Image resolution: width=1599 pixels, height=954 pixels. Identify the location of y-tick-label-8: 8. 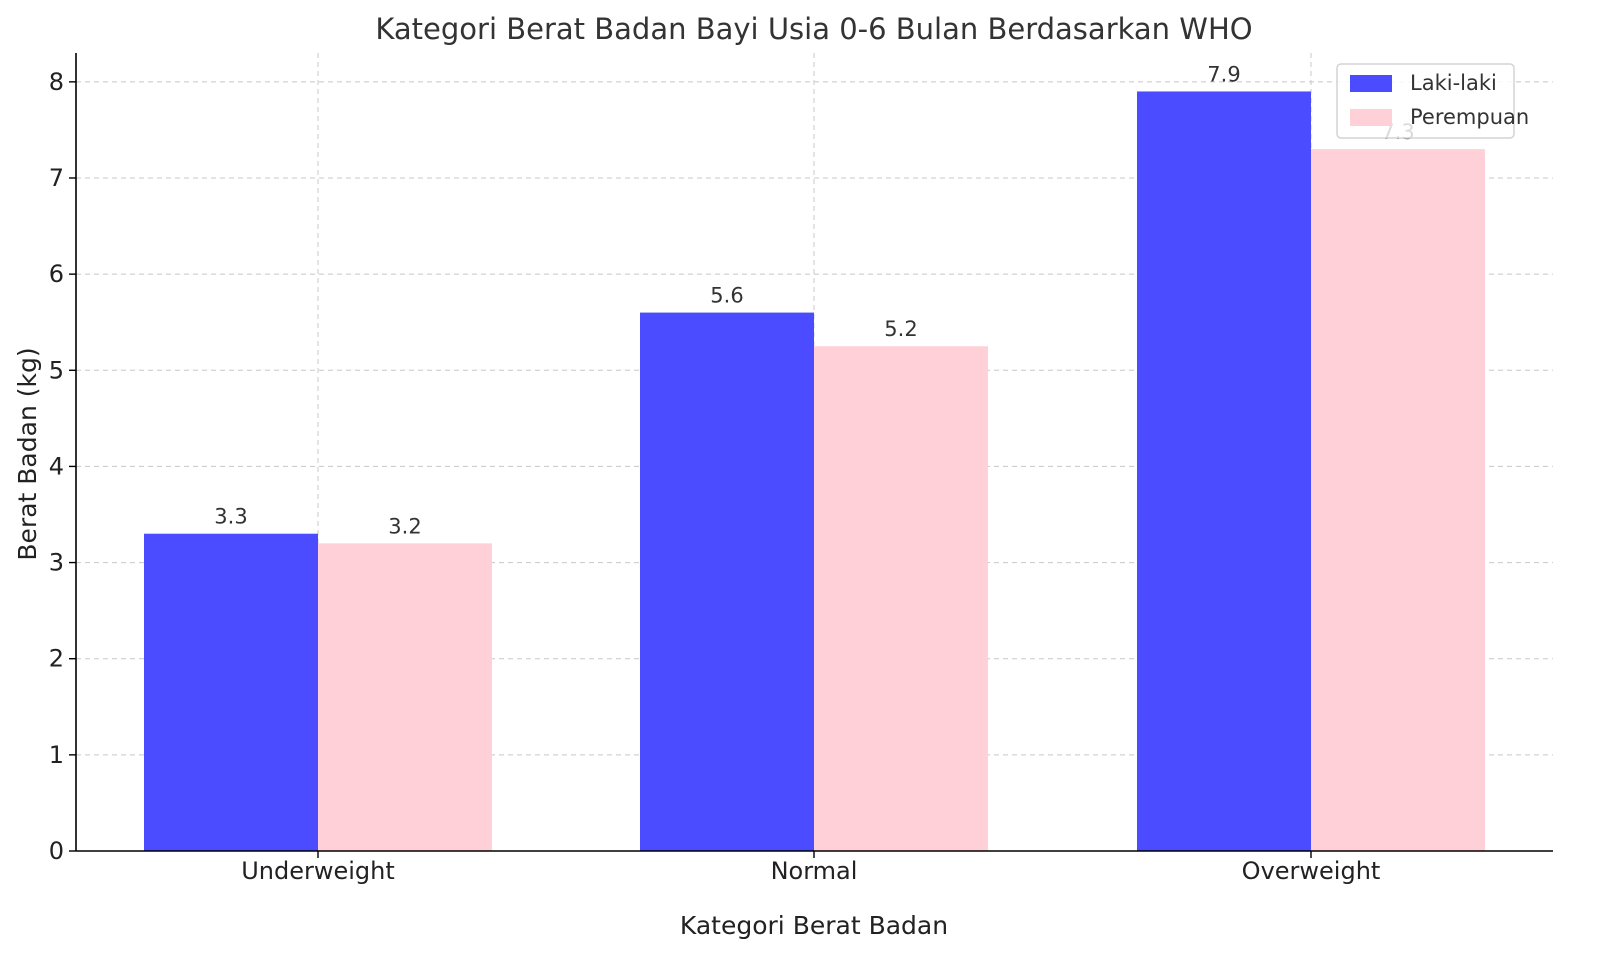
(56, 82).